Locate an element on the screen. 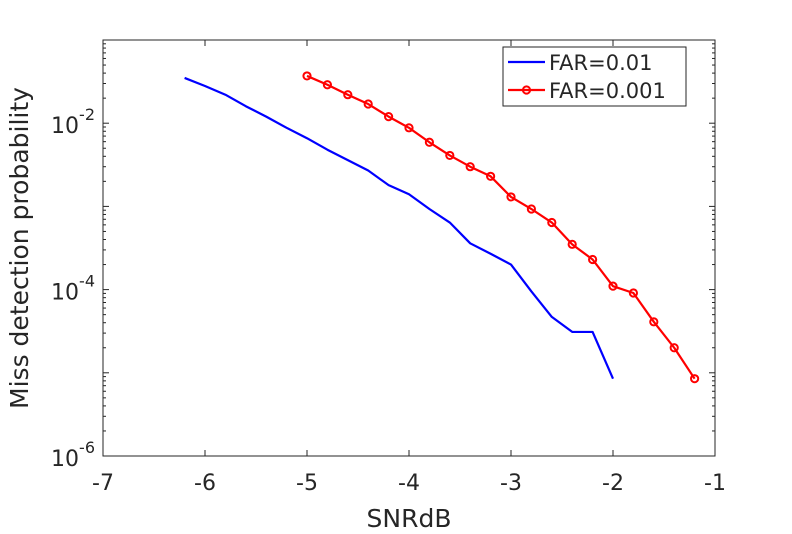 This screenshot has height=534, width=792. x-tick-label: -3 is located at coordinates (511, 483).